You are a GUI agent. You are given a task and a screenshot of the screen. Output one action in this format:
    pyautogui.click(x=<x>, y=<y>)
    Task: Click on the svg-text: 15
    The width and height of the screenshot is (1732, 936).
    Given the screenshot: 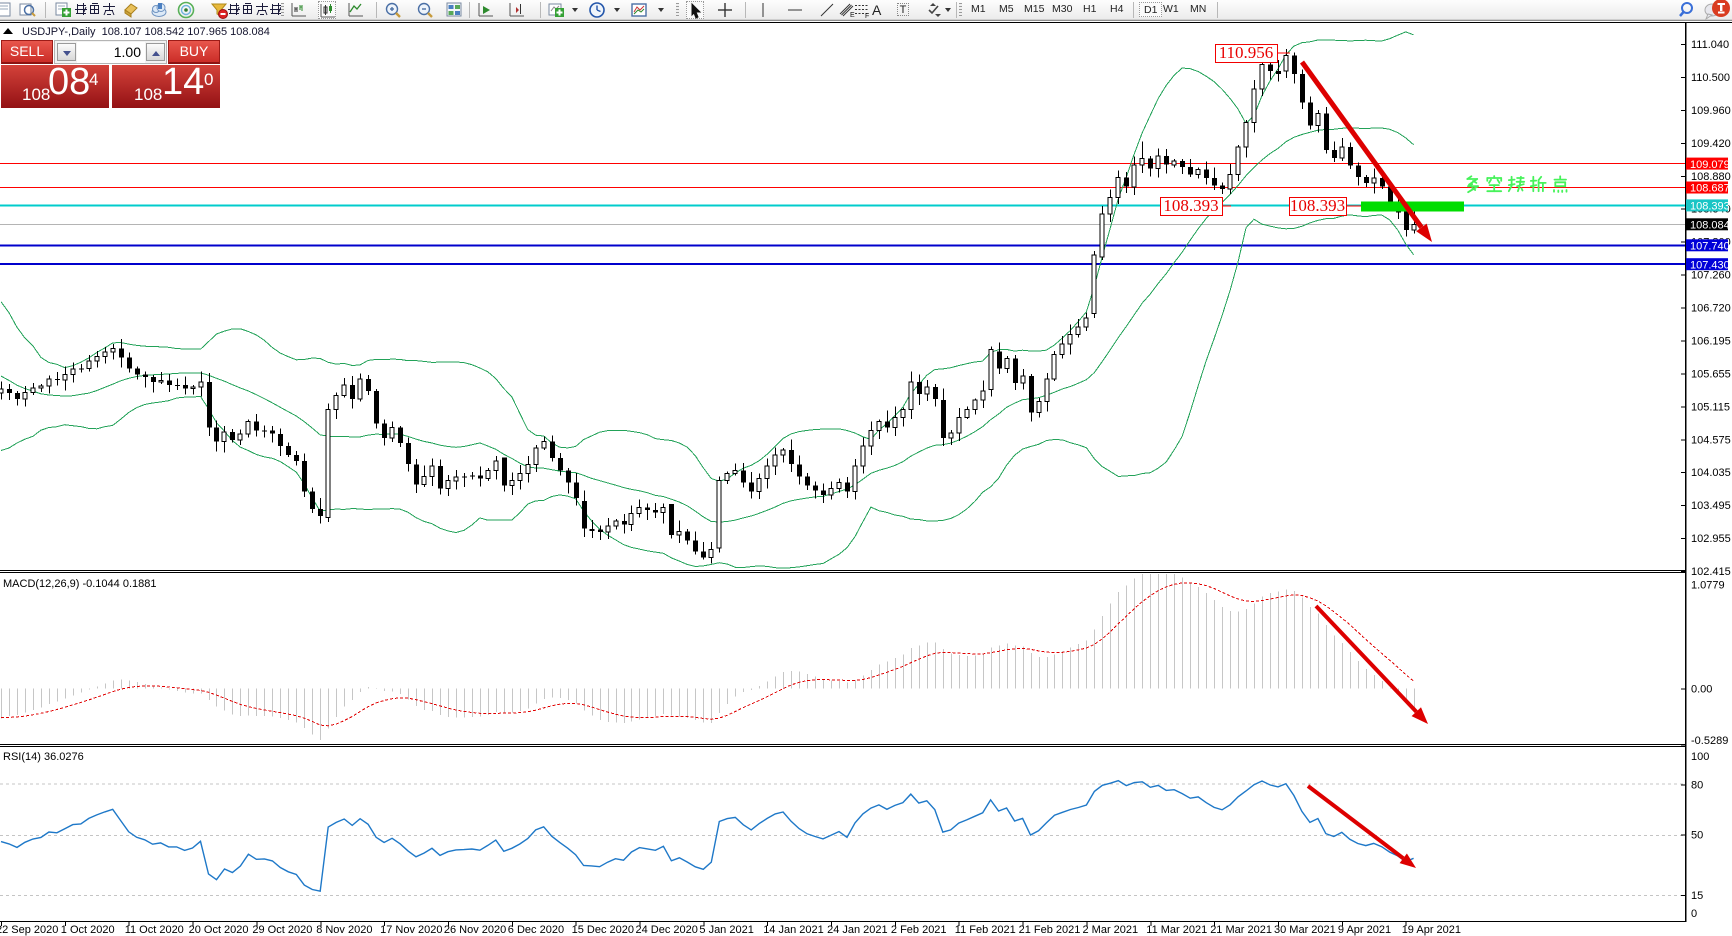 What is the action you would take?
    pyautogui.click(x=1697, y=896)
    